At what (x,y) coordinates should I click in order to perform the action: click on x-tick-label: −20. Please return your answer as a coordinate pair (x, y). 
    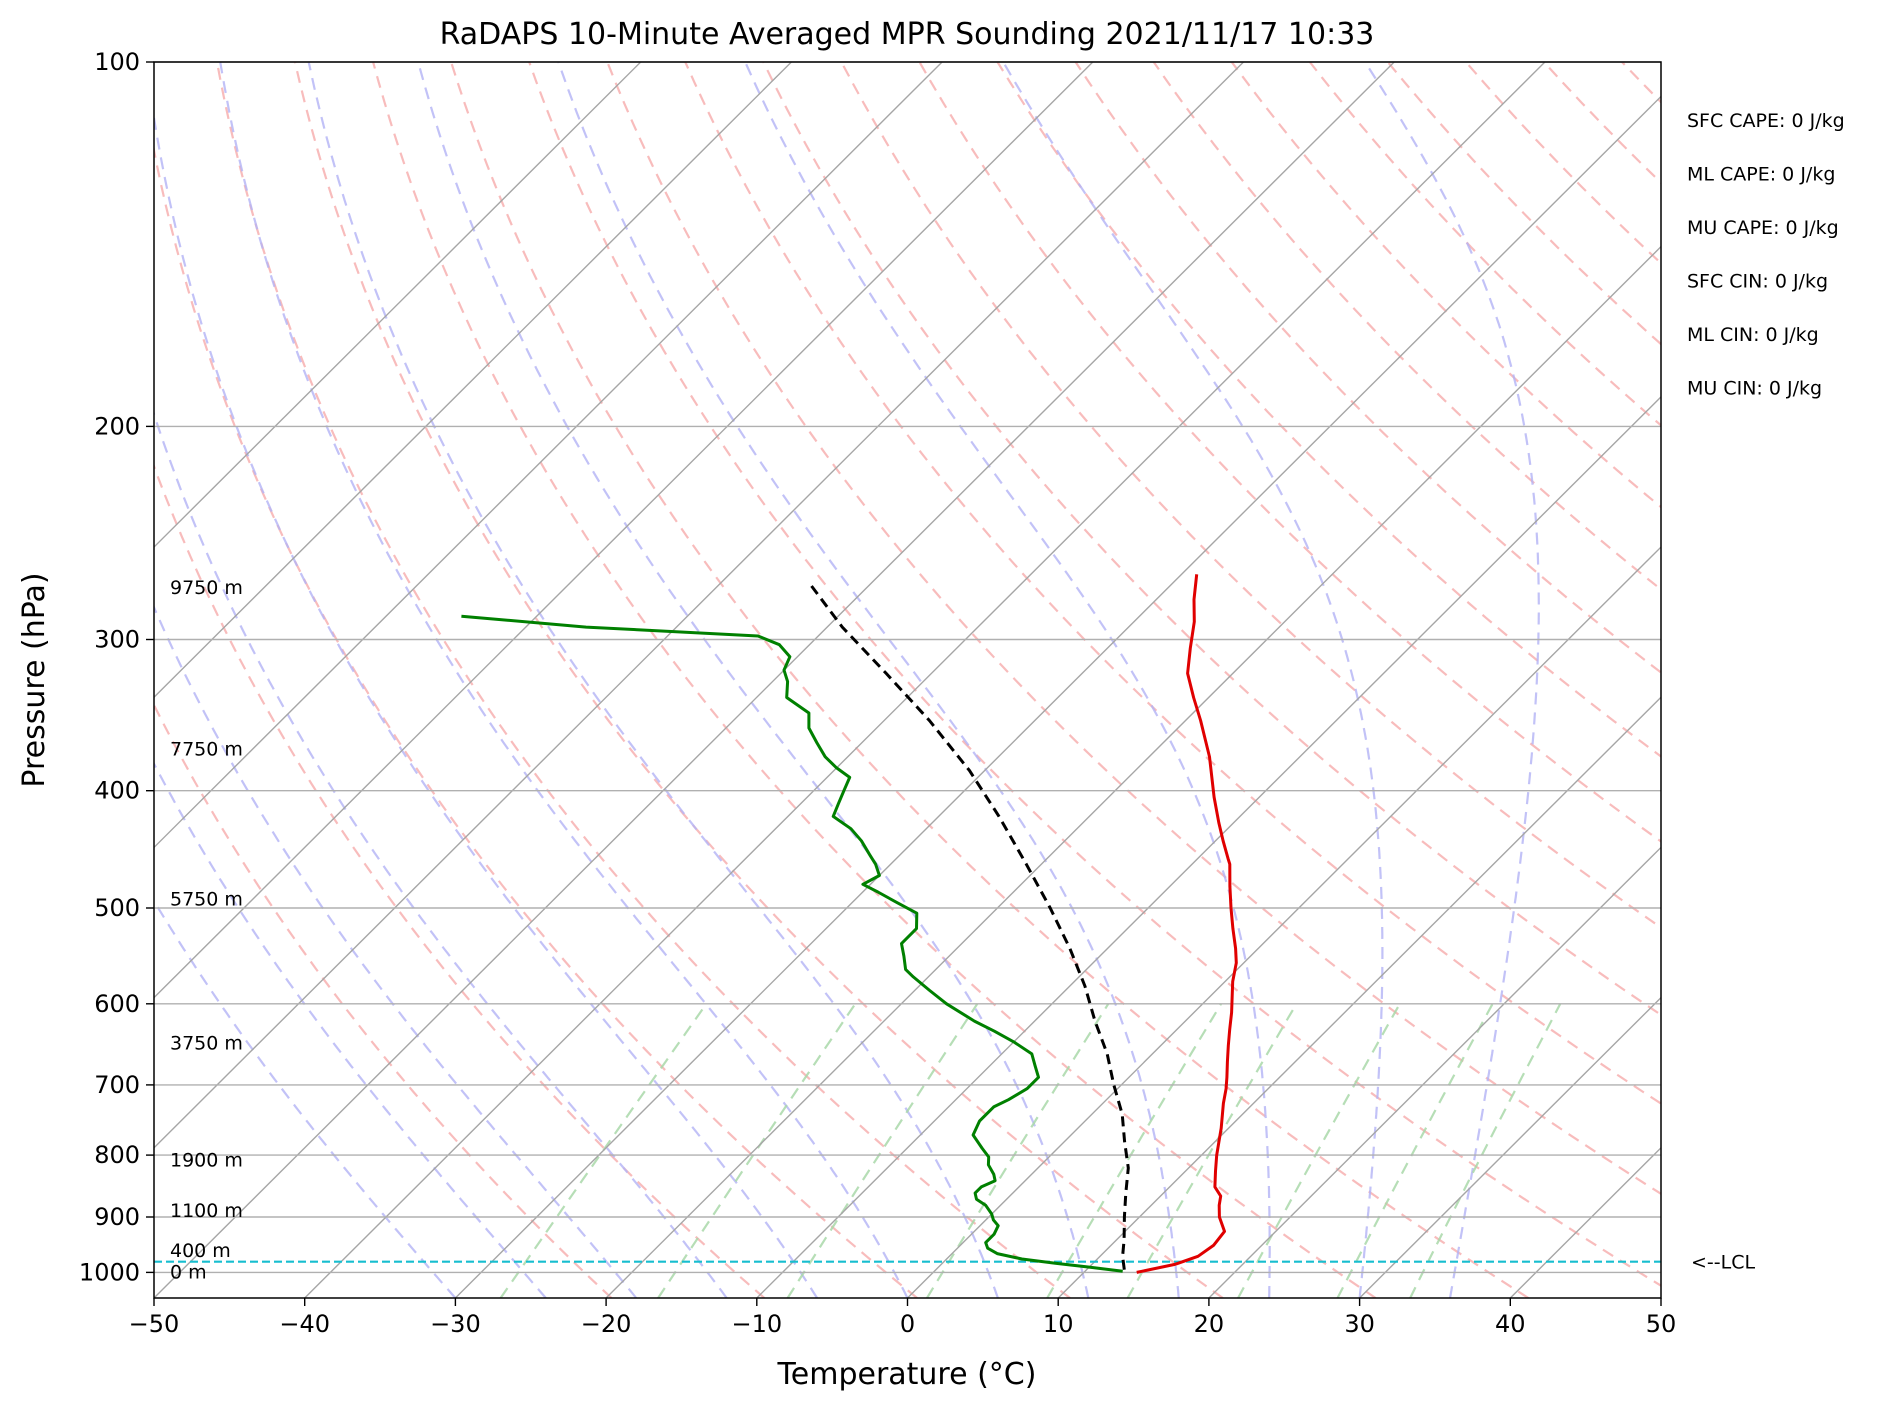
    Looking at the image, I should click on (606, 1324).